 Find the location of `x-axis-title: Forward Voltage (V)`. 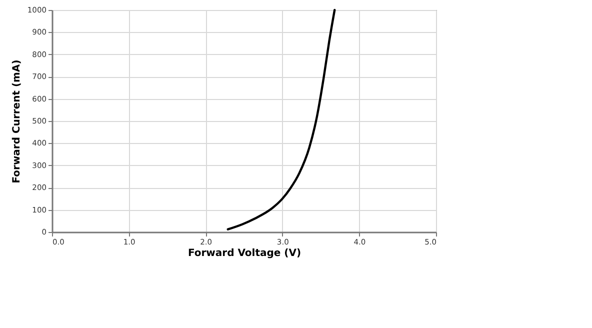

x-axis-title: Forward Voltage (V) is located at coordinates (245, 253).